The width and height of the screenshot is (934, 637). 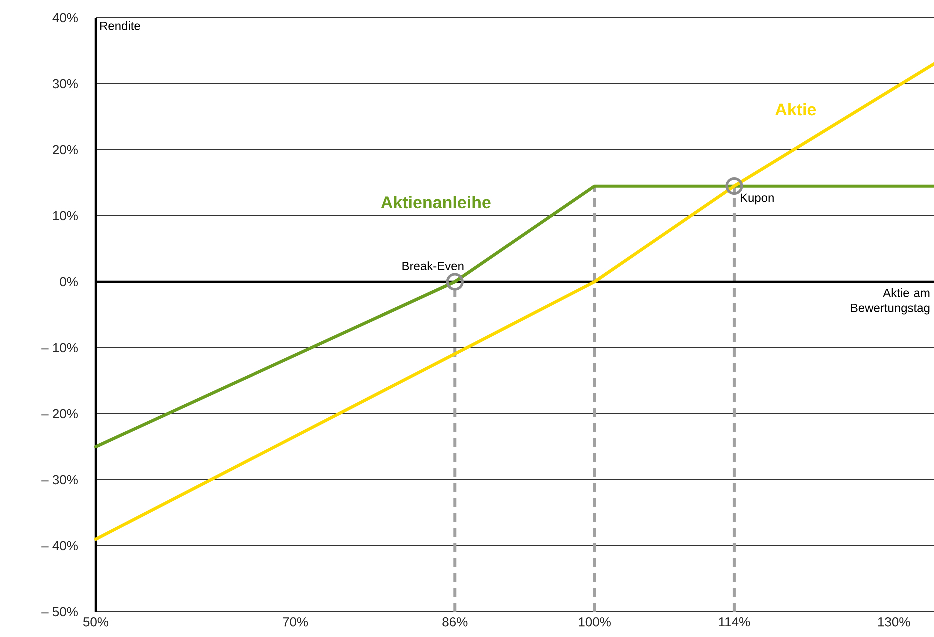 What do you see at coordinates (595, 622) in the screenshot?
I see `x-tick-label: 100%` at bounding box center [595, 622].